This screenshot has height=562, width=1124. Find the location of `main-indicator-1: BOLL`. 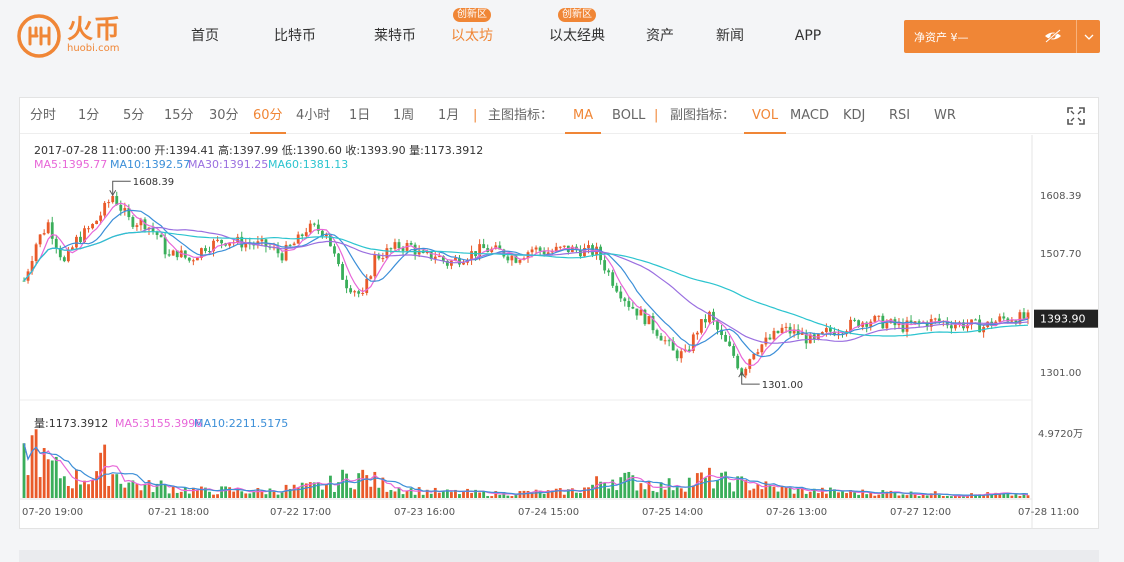

main-indicator-1: BOLL is located at coordinates (629, 115).